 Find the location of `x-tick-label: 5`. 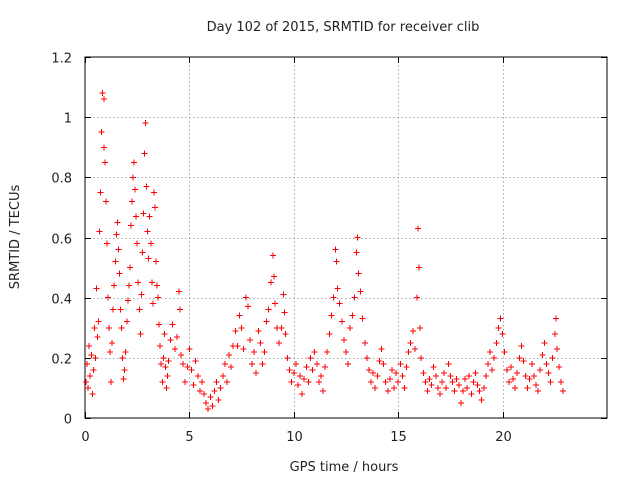

x-tick-label: 5 is located at coordinates (189, 437).